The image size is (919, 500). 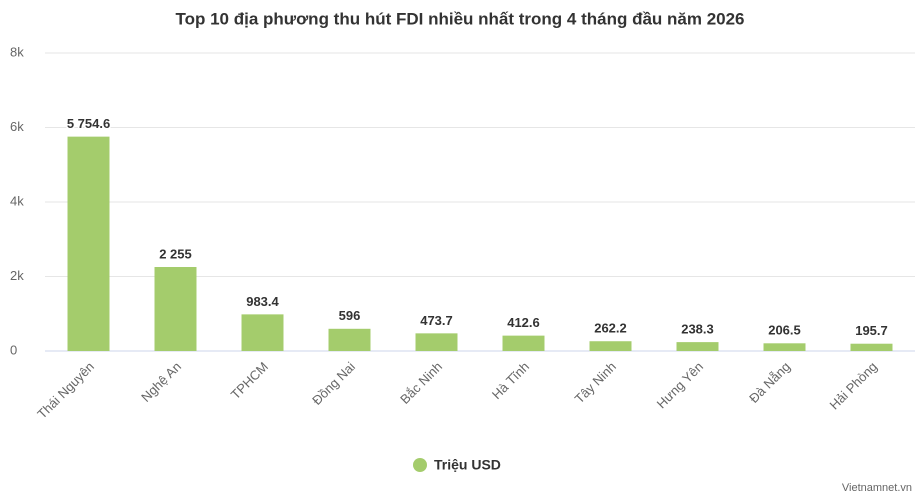 I want to click on y-tick-label: 2k, so click(x=17, y=275).